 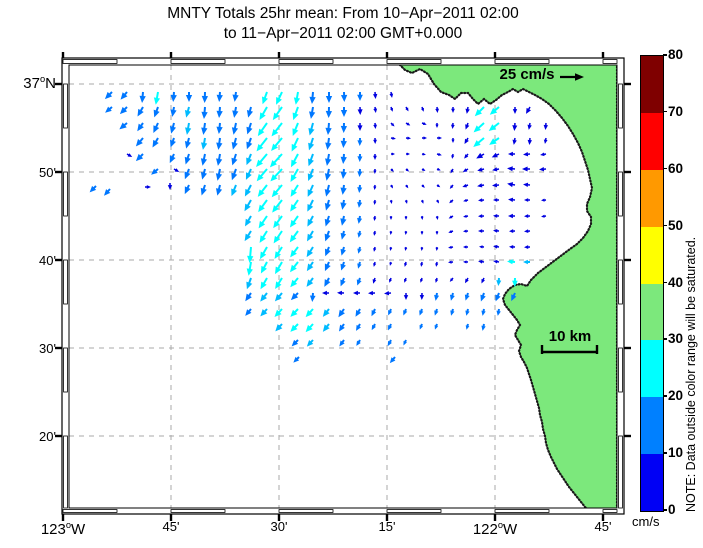 I want to click on colorbar-units-label: cm/s, so click(x=646, y=521).